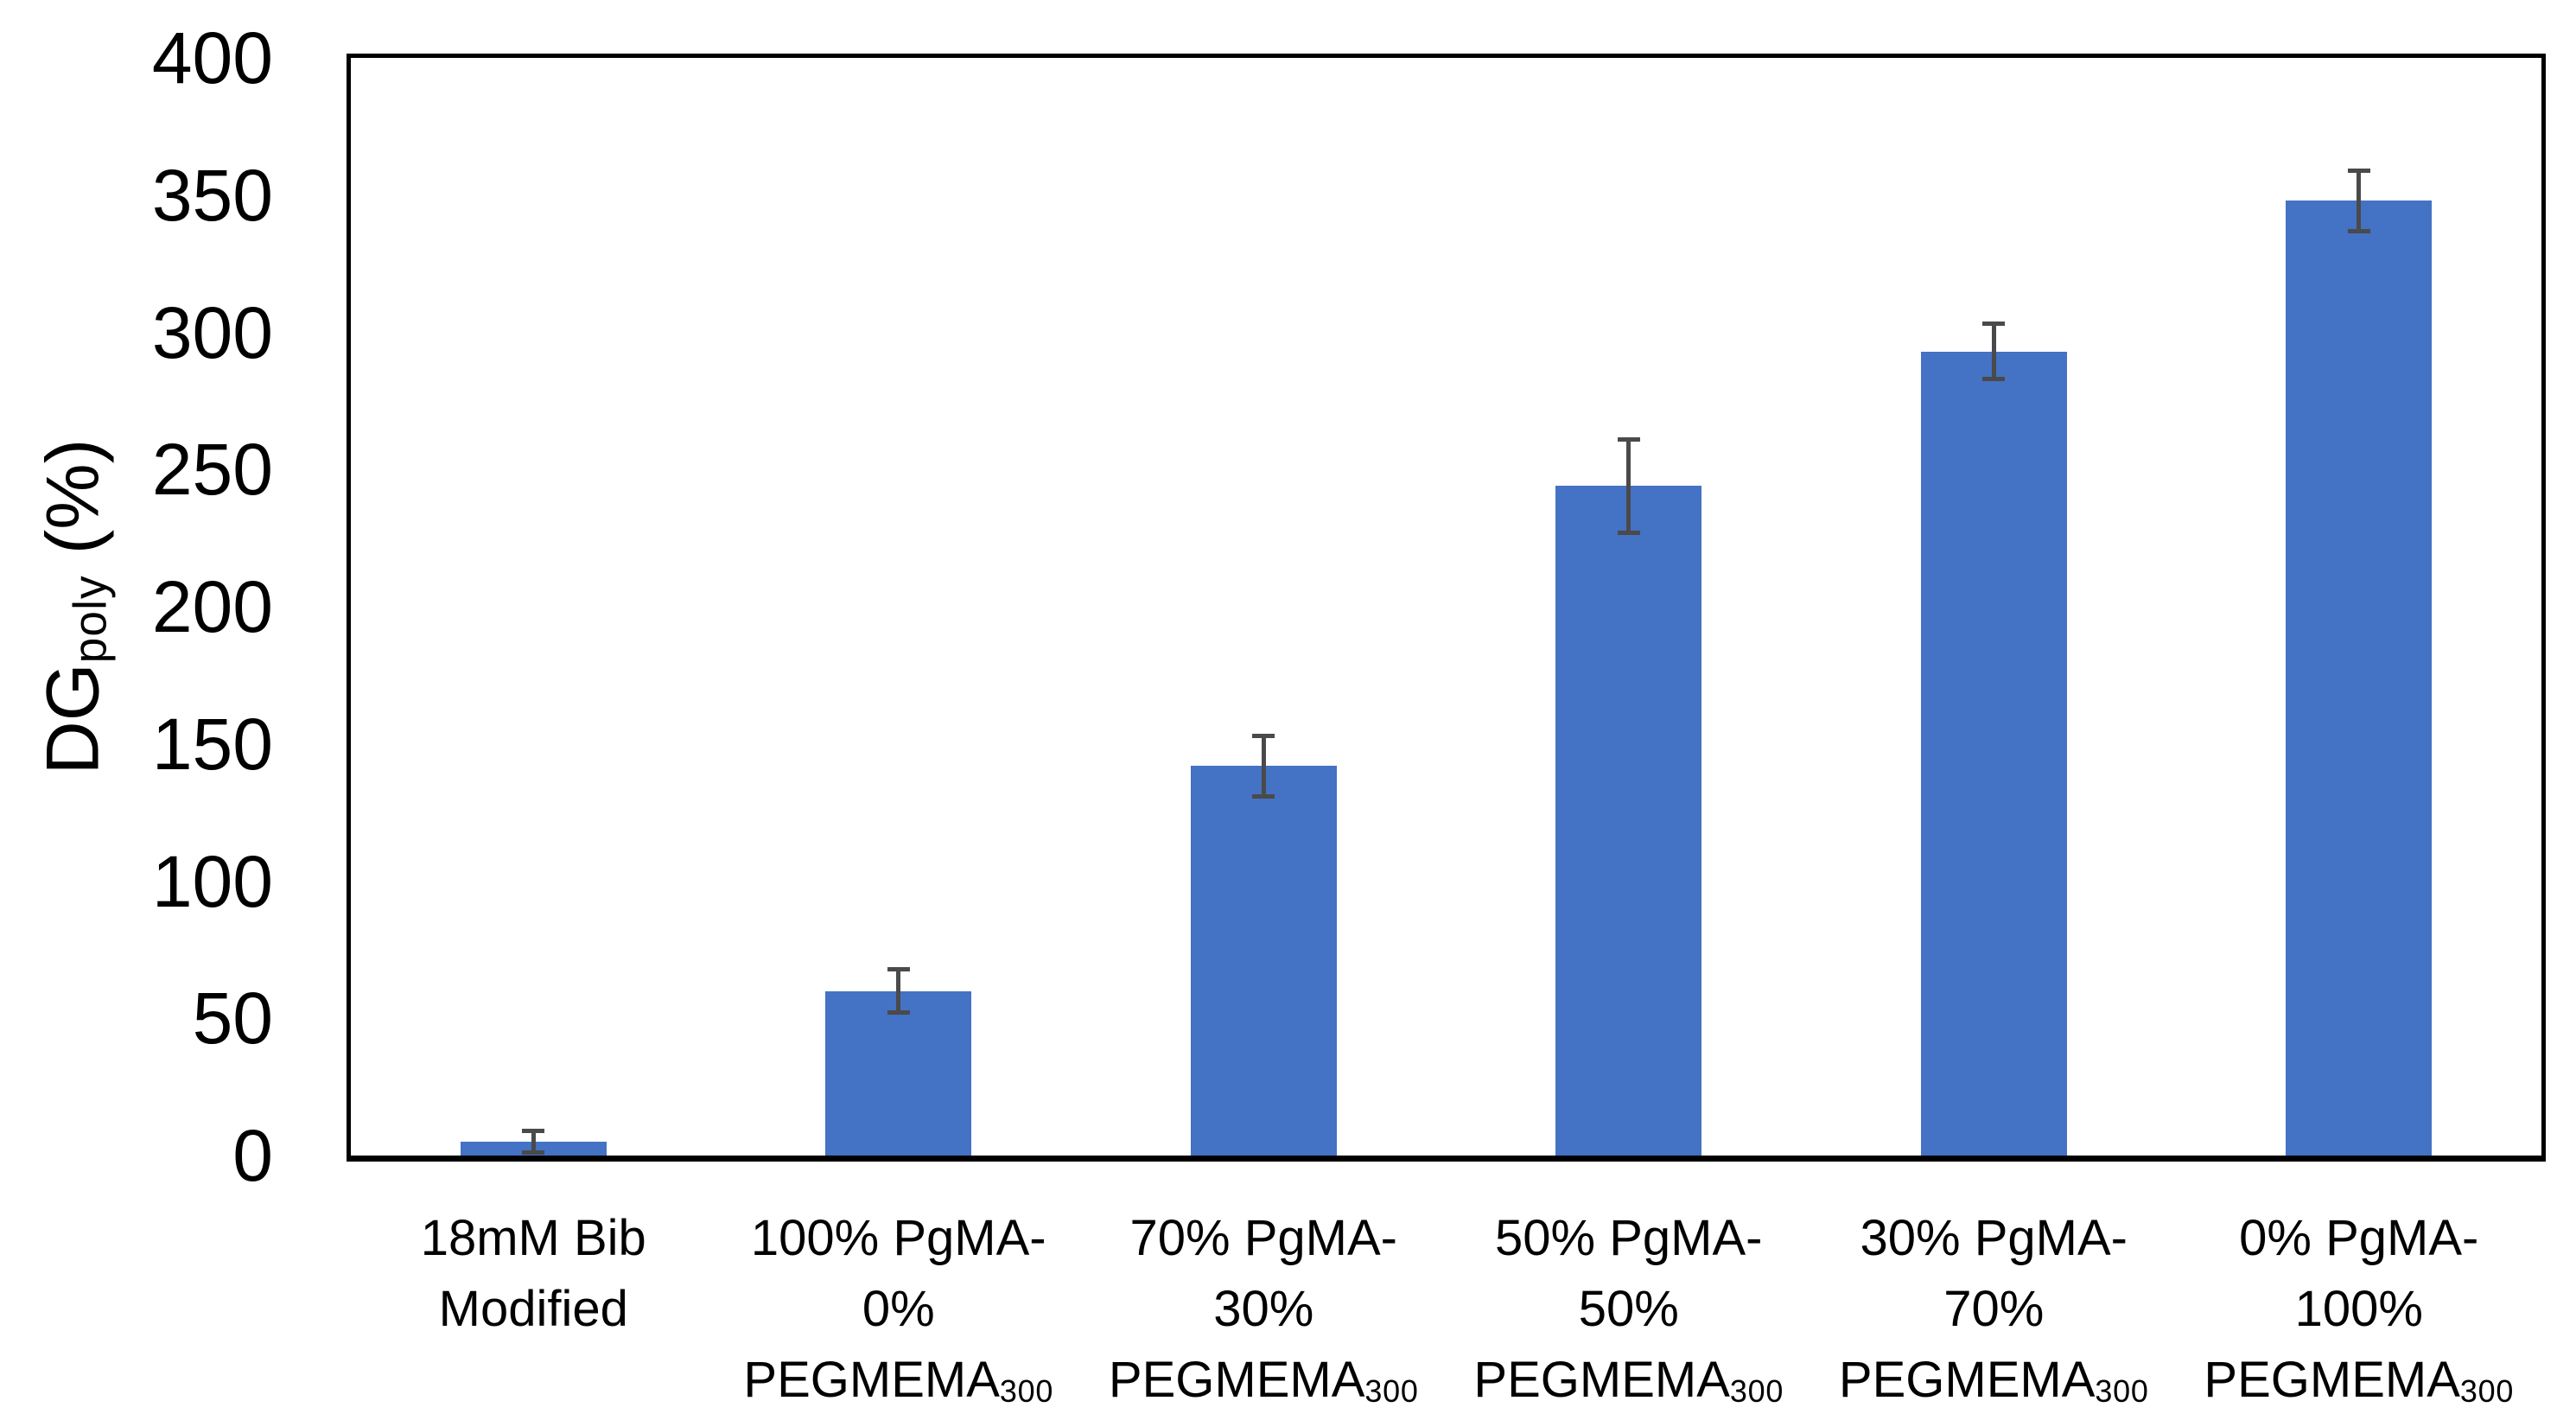 The image size is (2576, 1420). I want to click on x-category-label-line: Modified, so click(533, 1309).